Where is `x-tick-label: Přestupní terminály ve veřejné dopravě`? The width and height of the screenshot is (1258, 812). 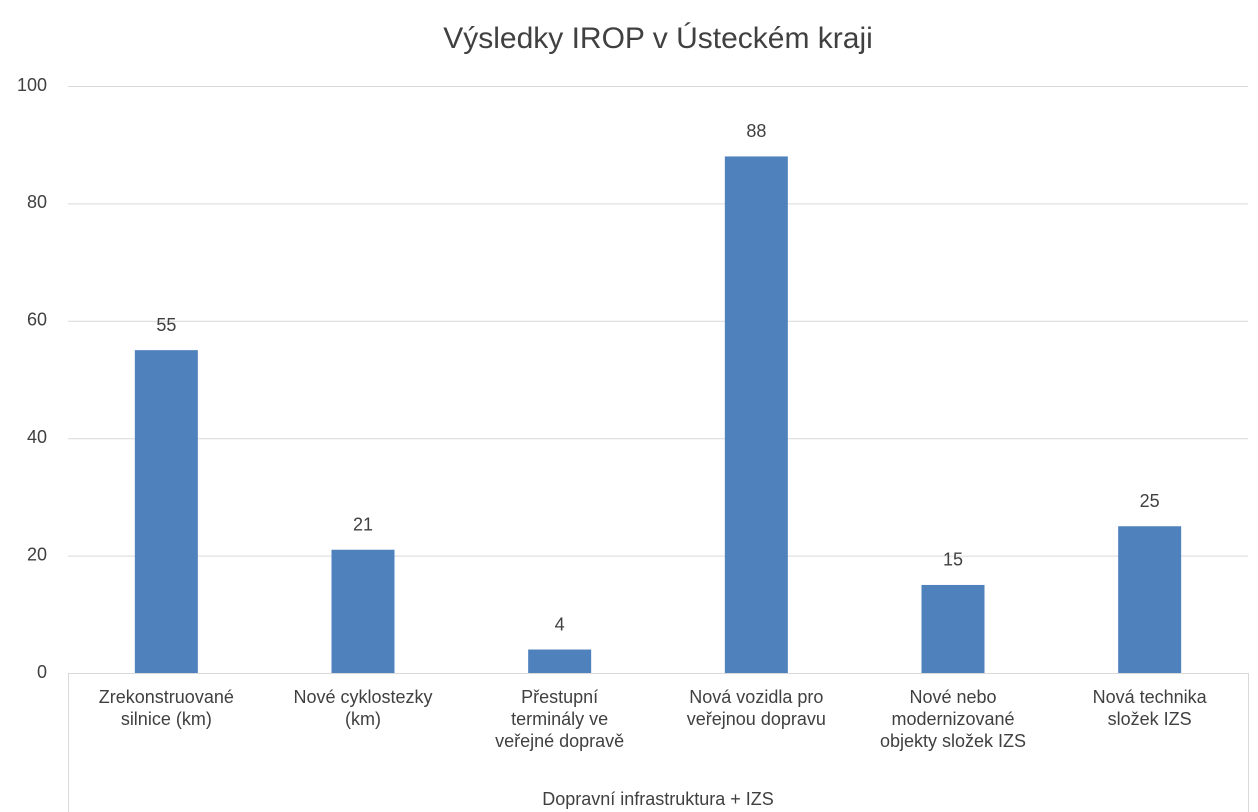
x-tick-label: Přestupní terminály ve veřejné dopravě is located at coordinates (559, 719).